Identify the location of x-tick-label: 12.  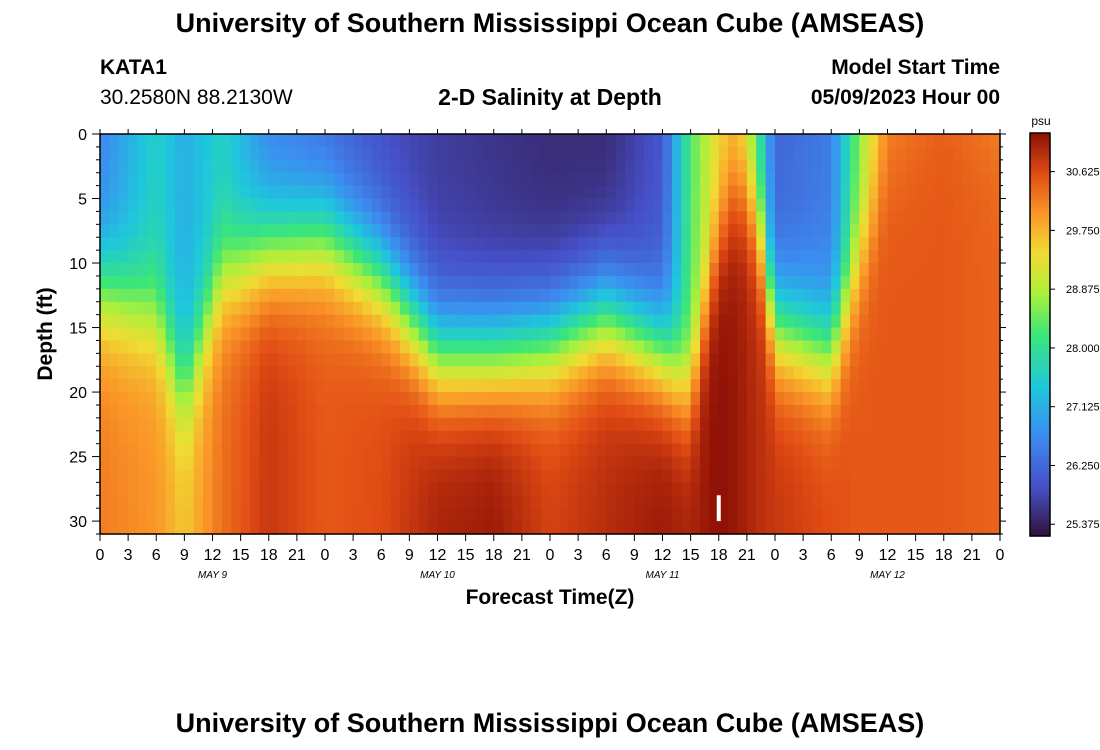
(213, 555).